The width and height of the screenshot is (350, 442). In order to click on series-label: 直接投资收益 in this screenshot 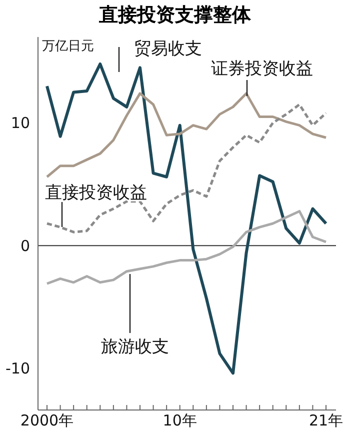, I will do `click(96, 193)`.